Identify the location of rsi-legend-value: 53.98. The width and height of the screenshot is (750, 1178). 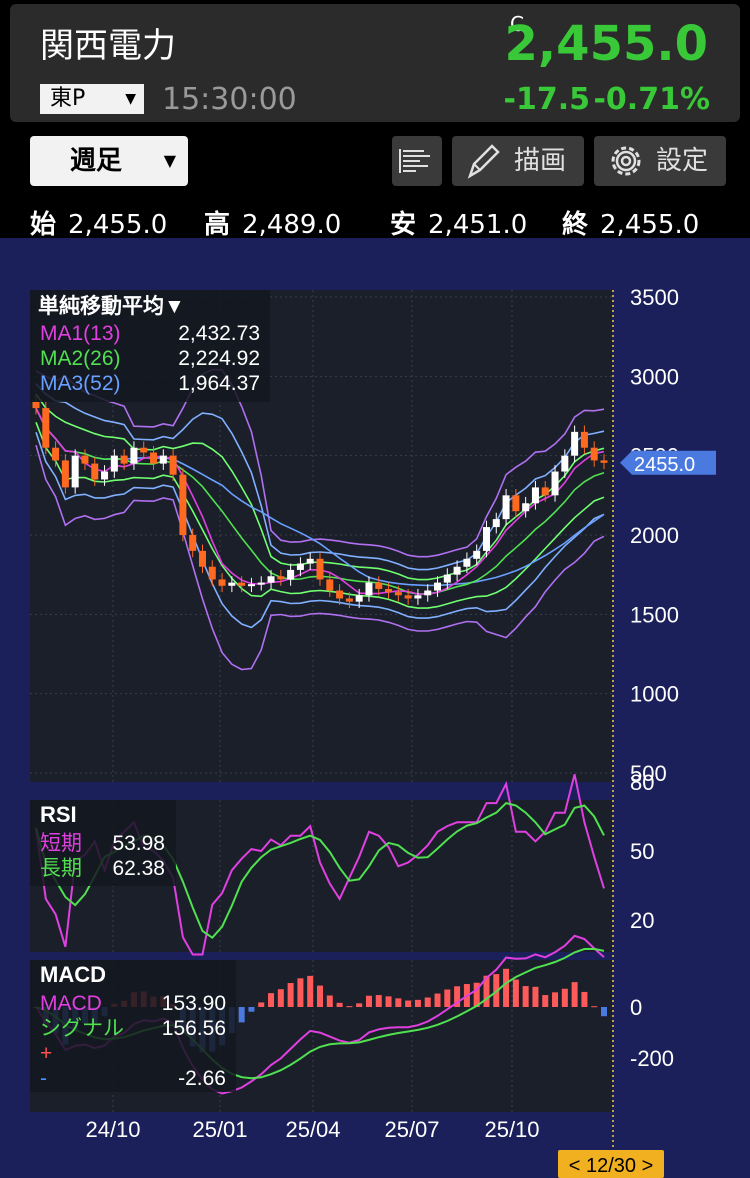
(138, 843).